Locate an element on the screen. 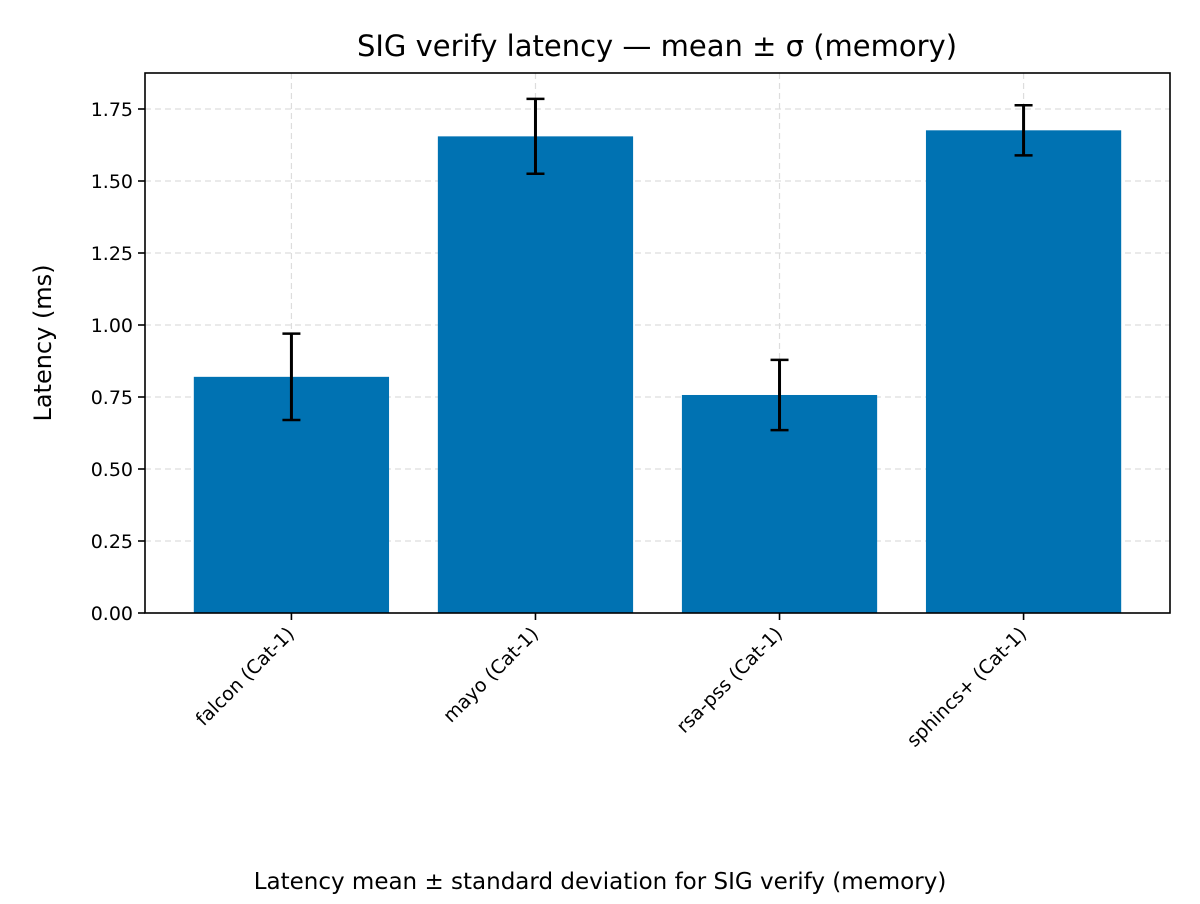 The image size is (1200, 904). y-tick-label: 1.75 is located at coordinates (112, 110).